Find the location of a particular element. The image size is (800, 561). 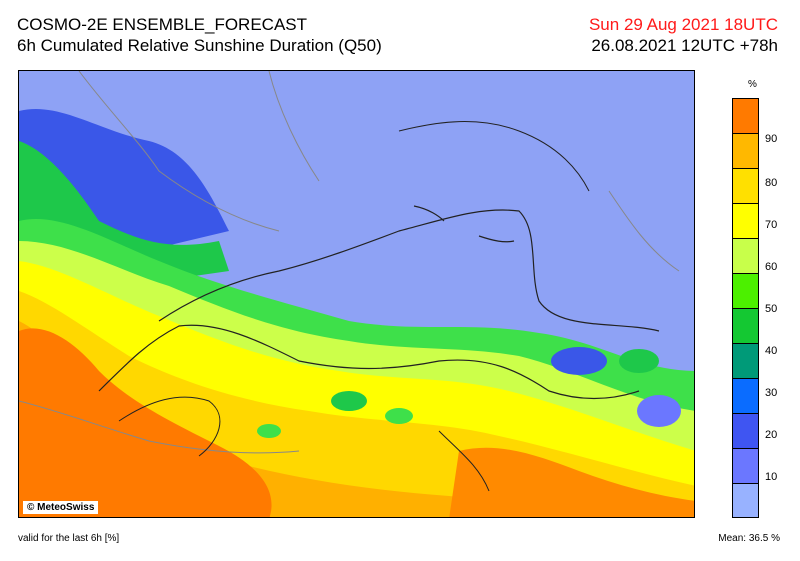

legend-unit: % is located at coordinates (752, 84).